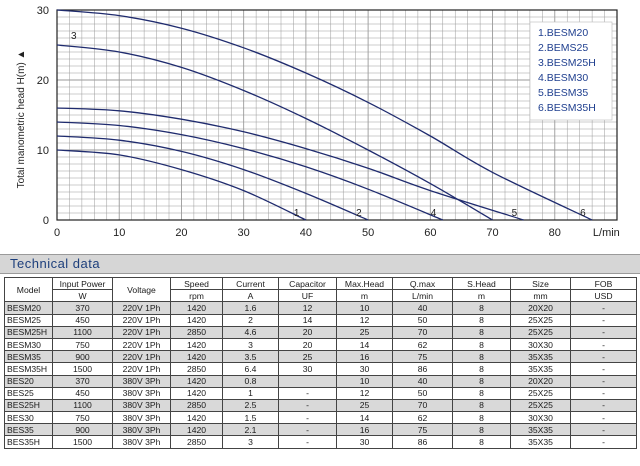 Image resolution: width=640 pixels, height=466 pixels. Describe the element at coordinates (250, 381) in the screenshot. I see `table-cell: 0.8` at that location.